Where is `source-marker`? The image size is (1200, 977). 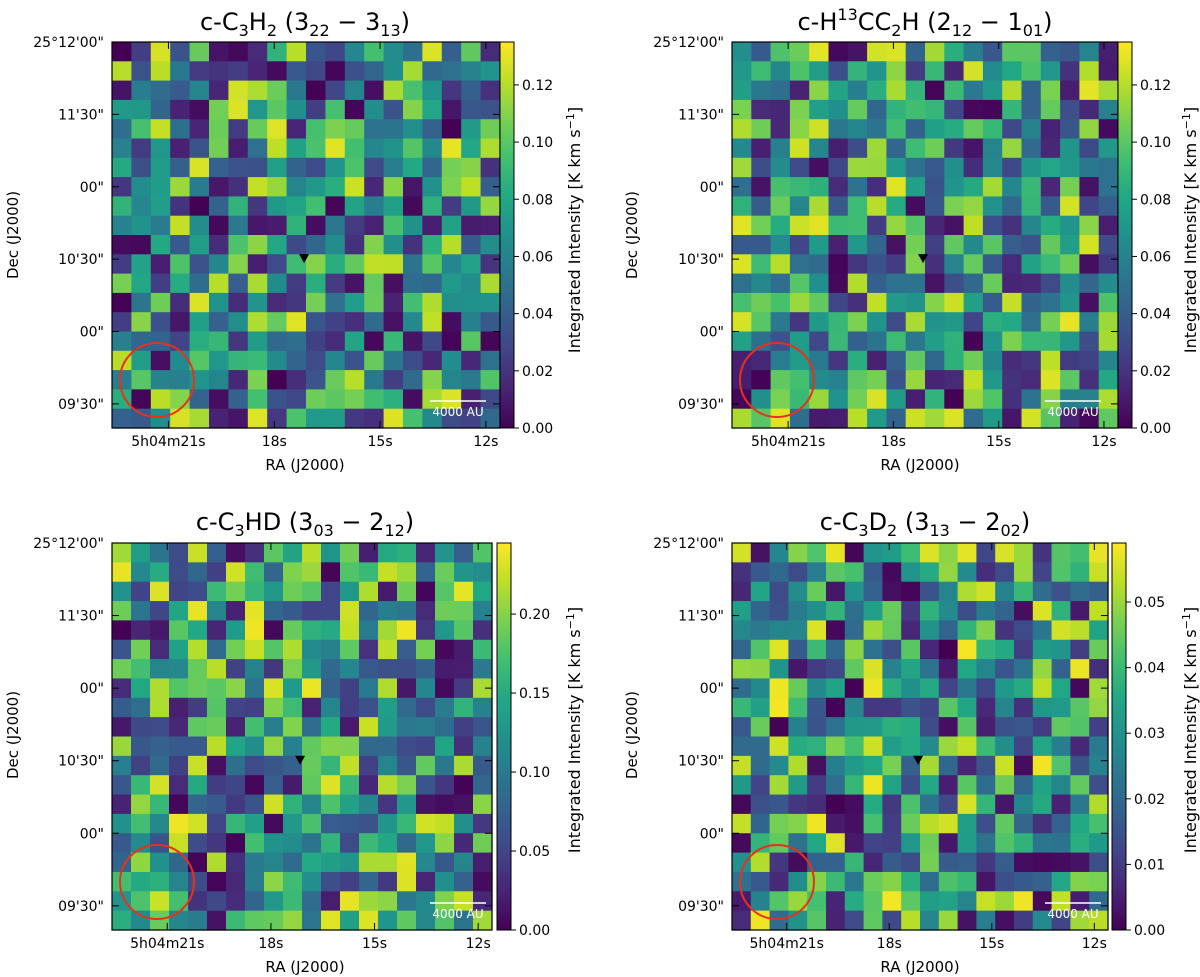 source-marker is located at coordinates (300, 760).